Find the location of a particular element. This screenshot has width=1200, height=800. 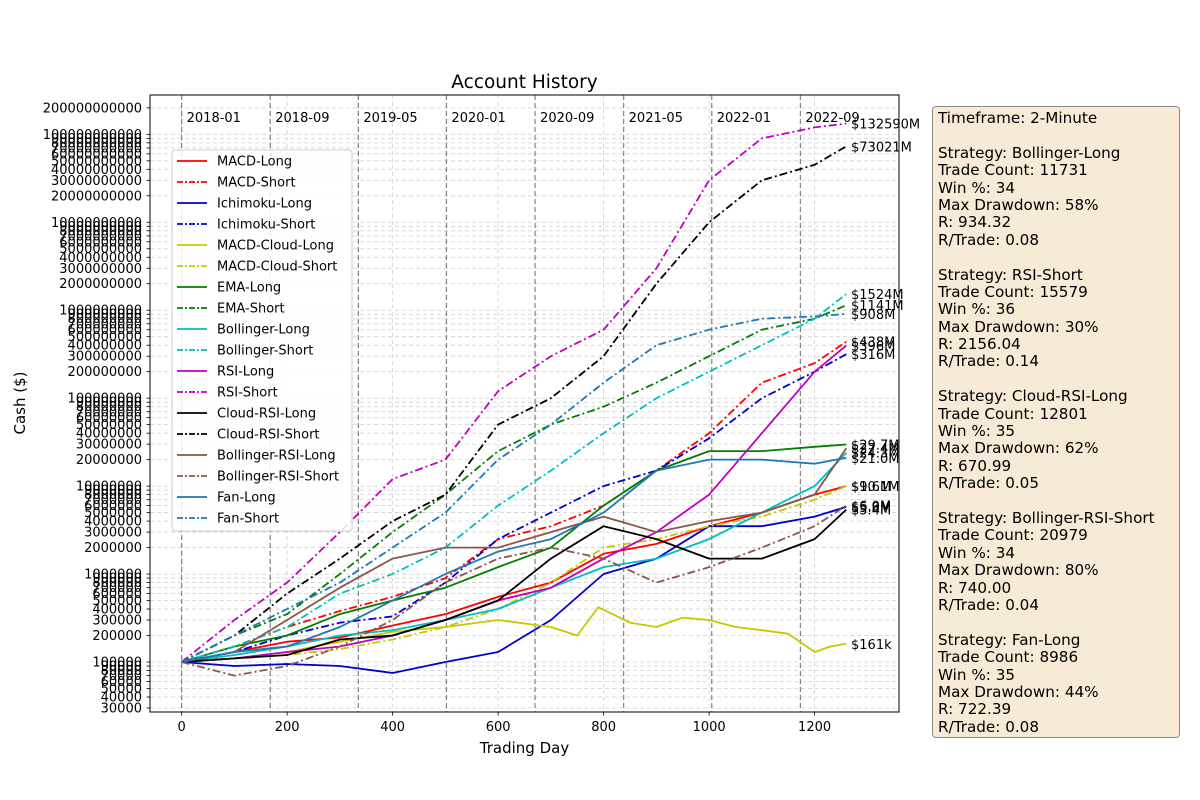

y-tick-label: 1000000000 is located at coordinates (100, 311).